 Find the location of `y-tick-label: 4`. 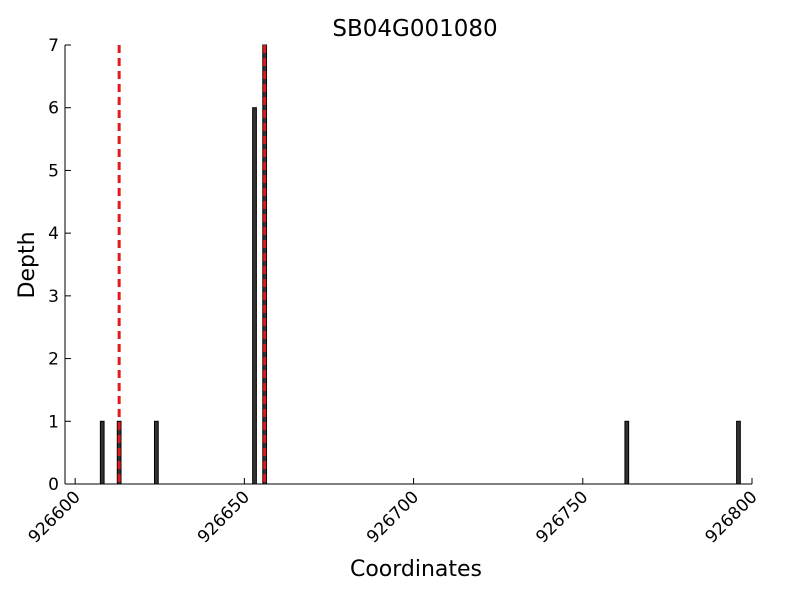

y-tick-label: 4 is located at coordinates (53, 234).